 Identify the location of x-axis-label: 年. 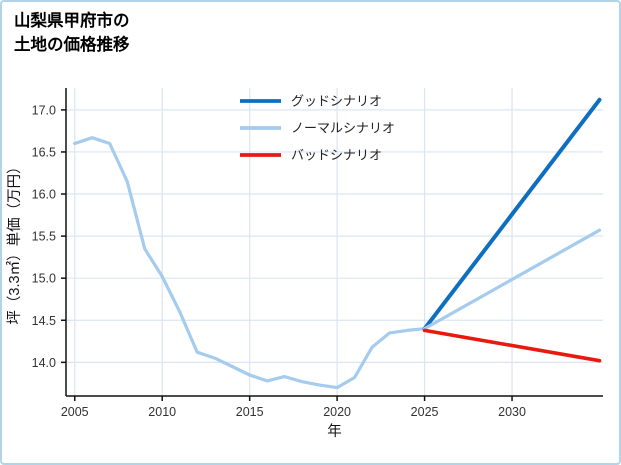
(334, 431).